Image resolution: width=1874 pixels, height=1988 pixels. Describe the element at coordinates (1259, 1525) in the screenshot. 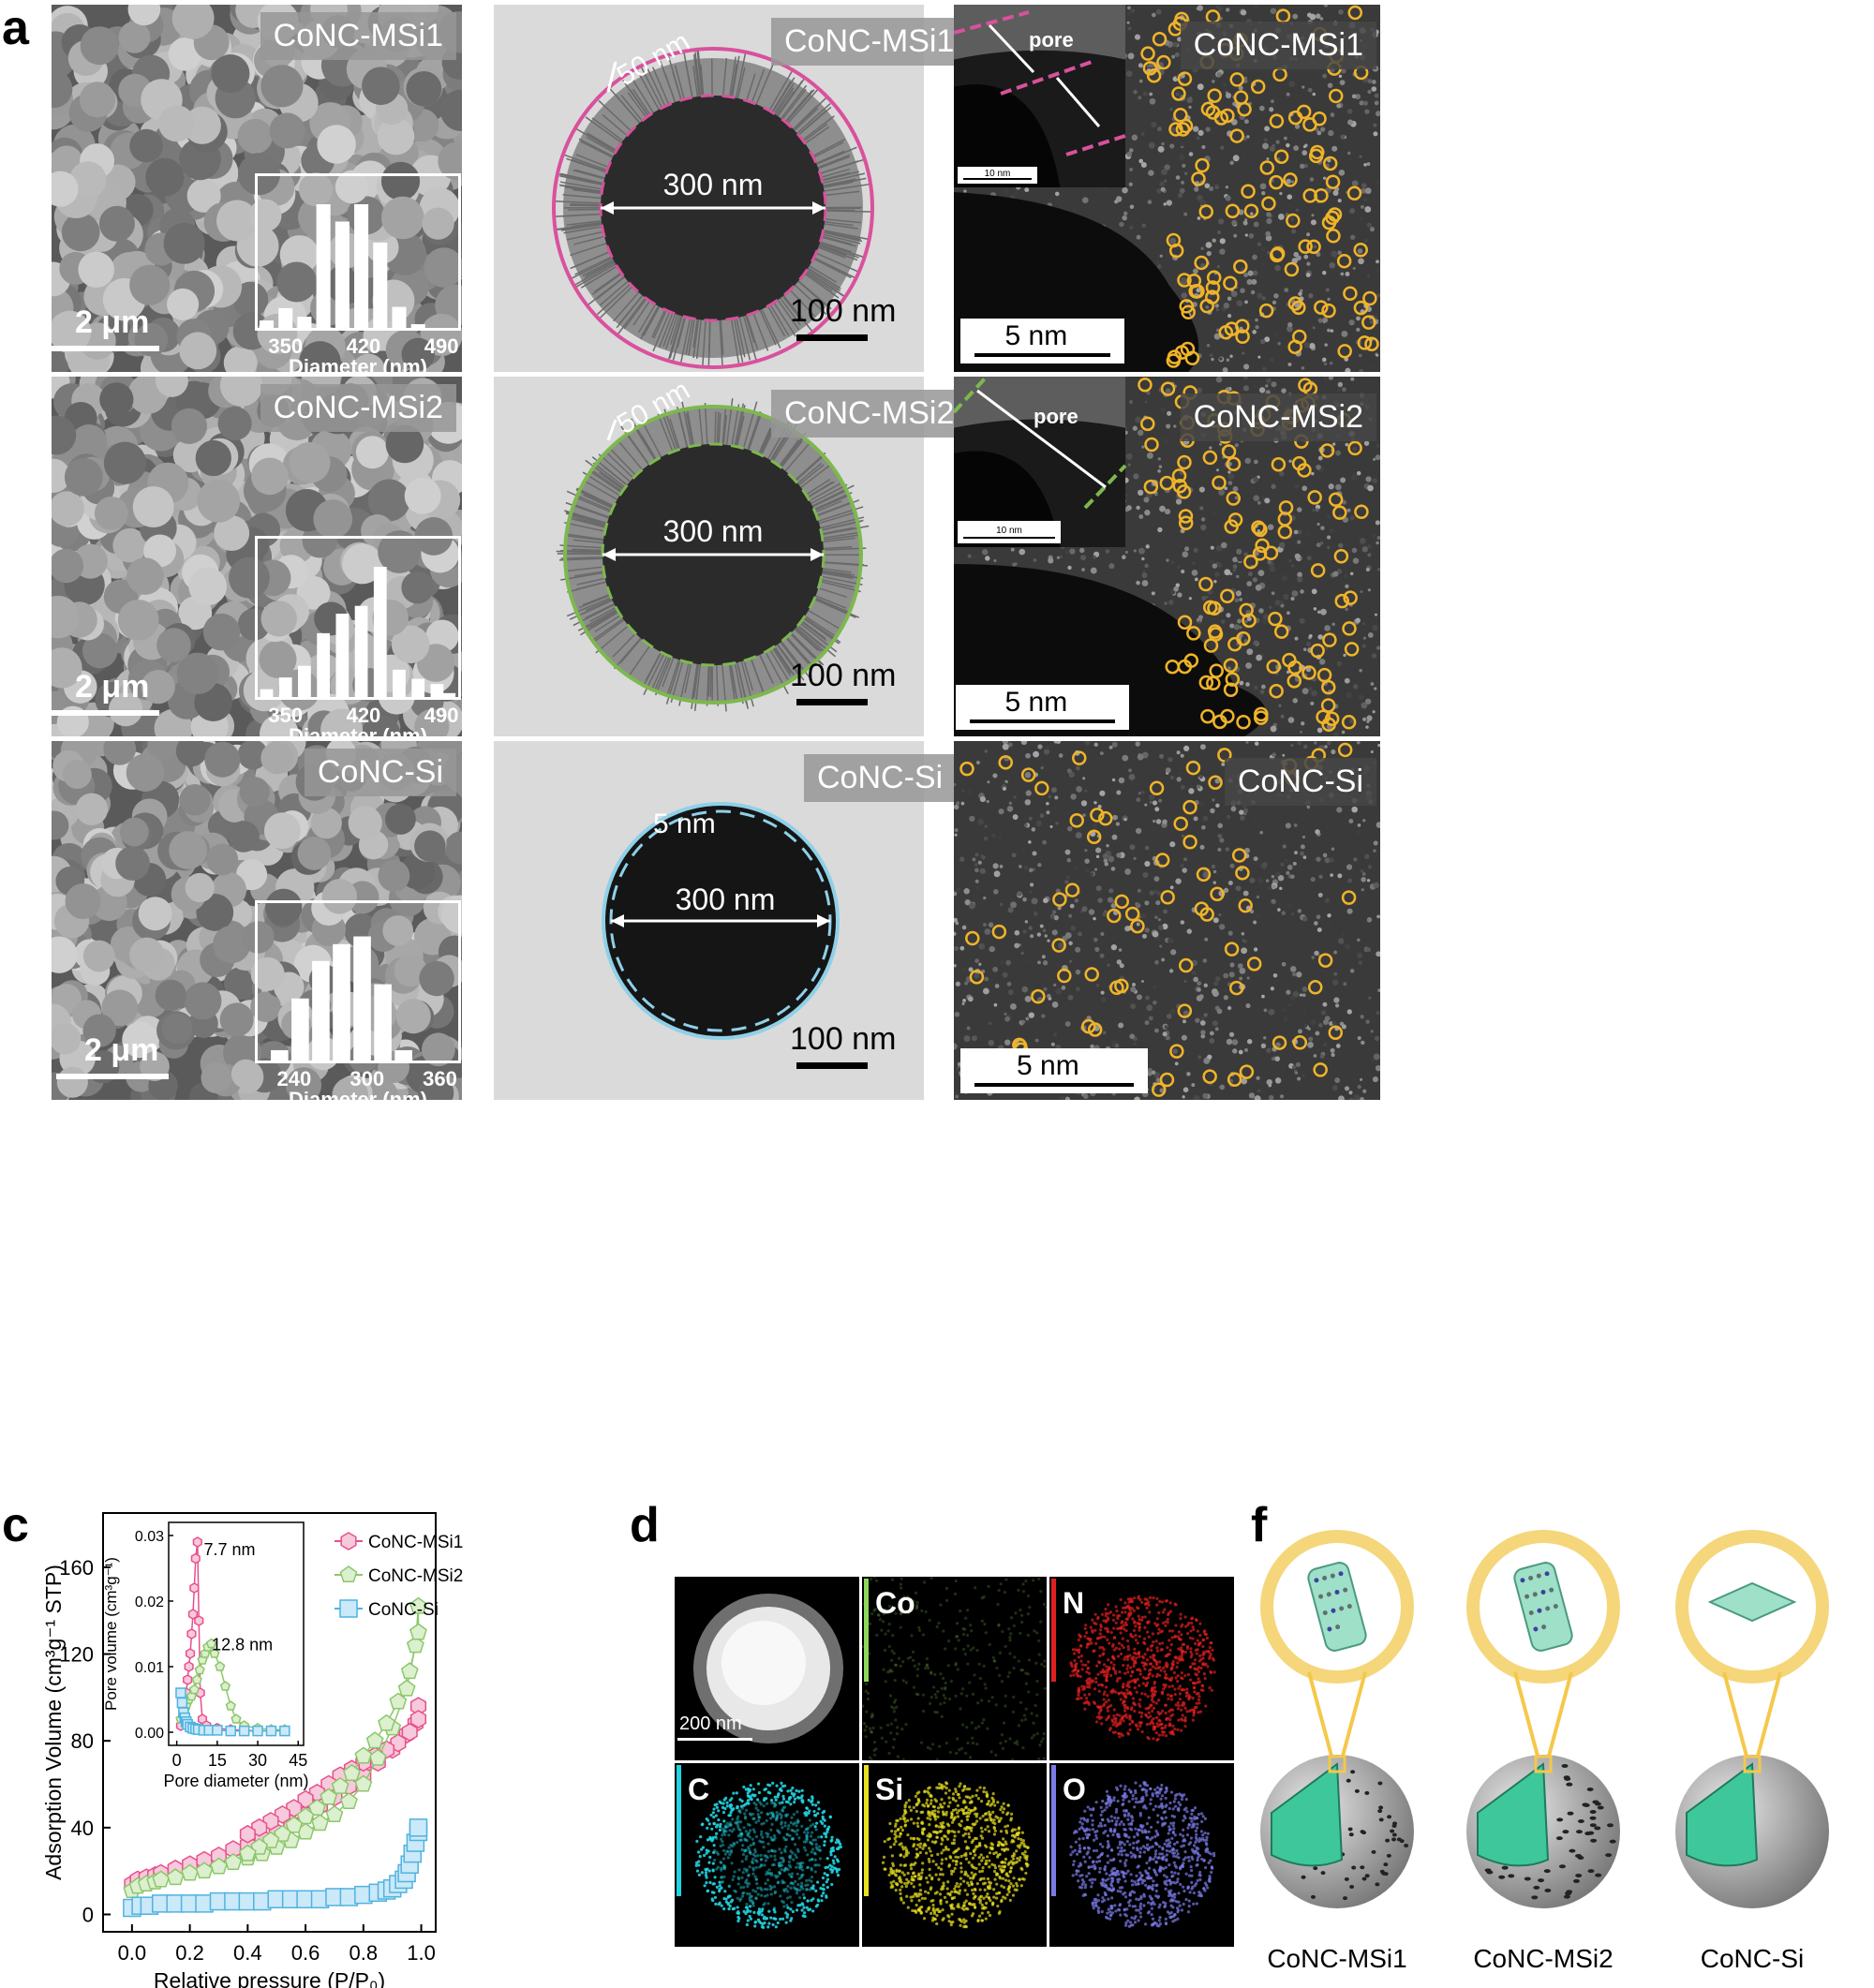

I see `panel-label-f: f` at that location.